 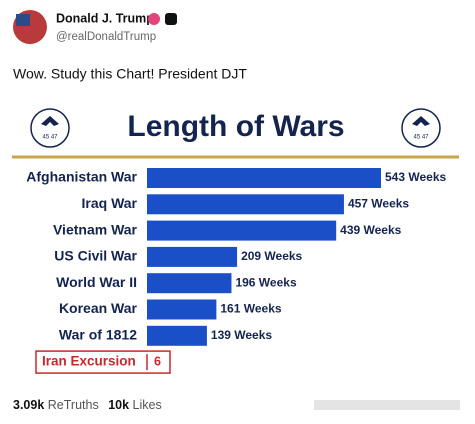 I want to click on value-label: 543 Weeks, so click(x=415, y=177).